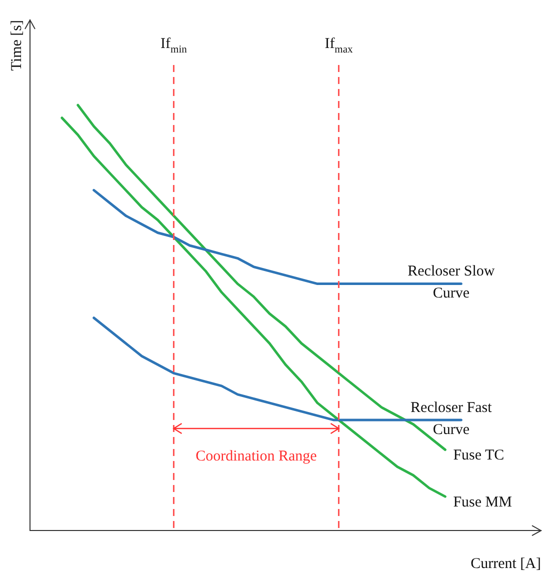 This screenshot has width=559, height=581. I want to click on x-axis-title: Current [A], so click(505, 564).